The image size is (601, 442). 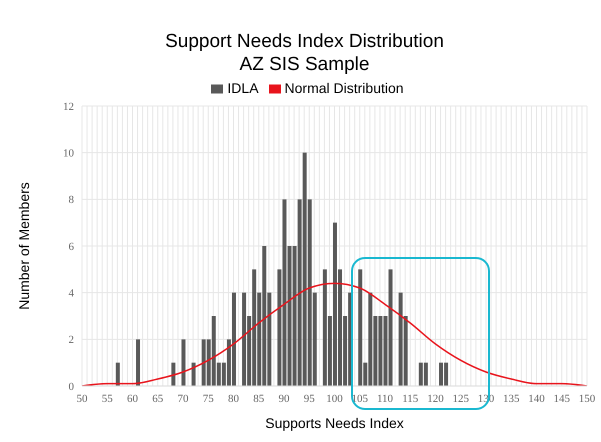 I want to click on y-tick-label: 0, so click(x=71, y=386).